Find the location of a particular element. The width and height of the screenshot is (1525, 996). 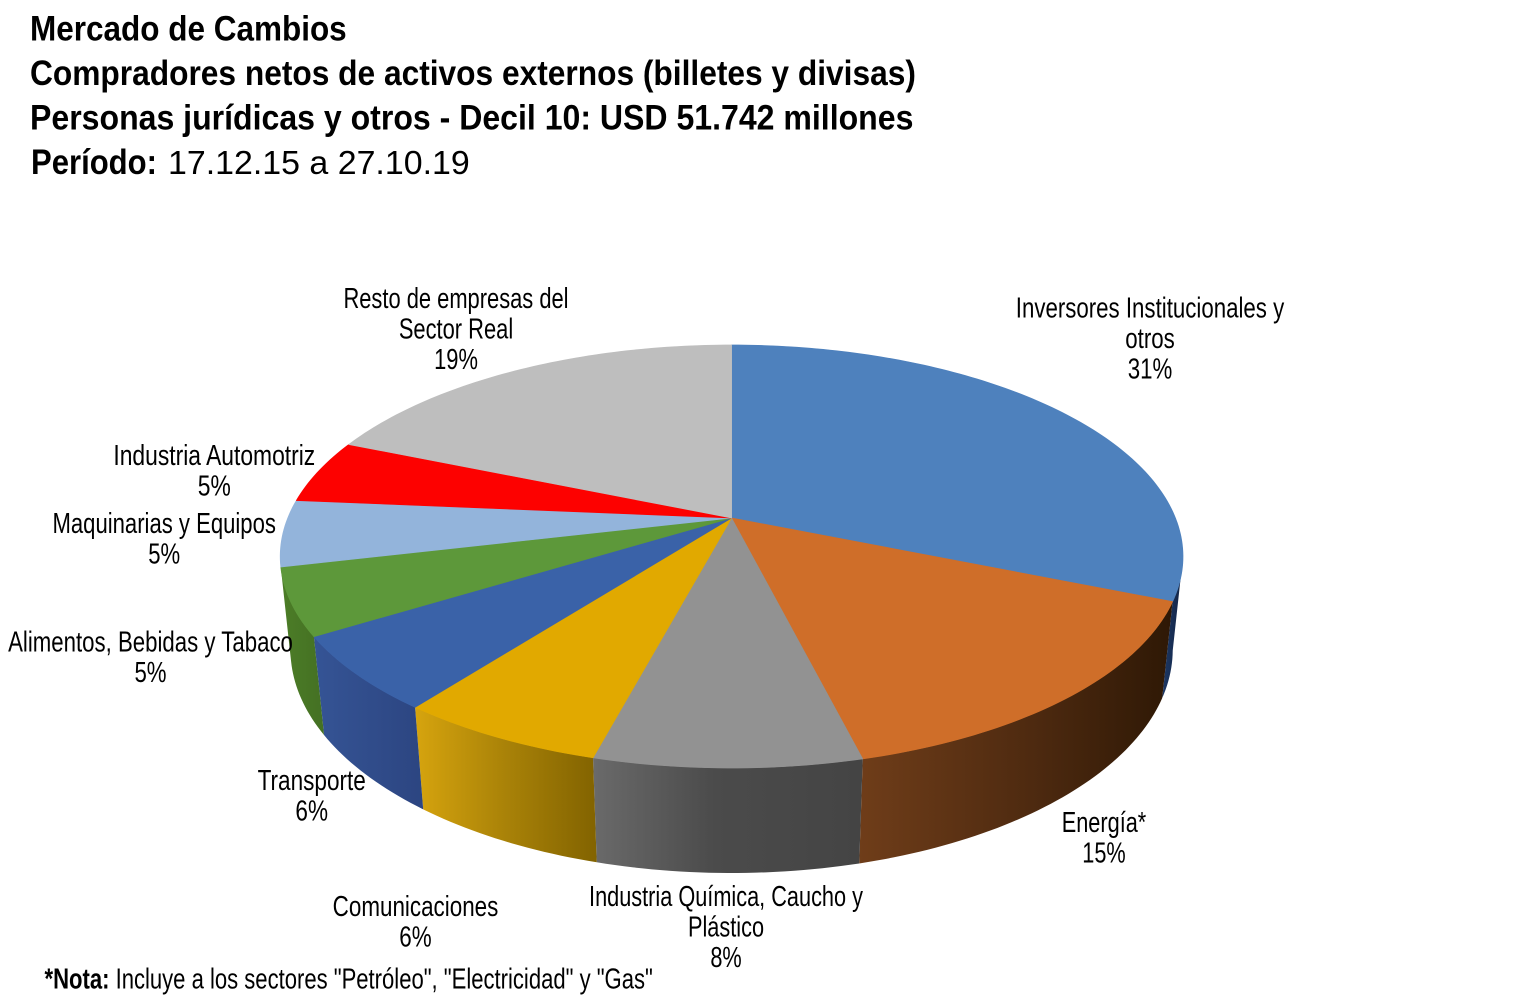

svg-text: 15% is located at coordinates (1103, 854).